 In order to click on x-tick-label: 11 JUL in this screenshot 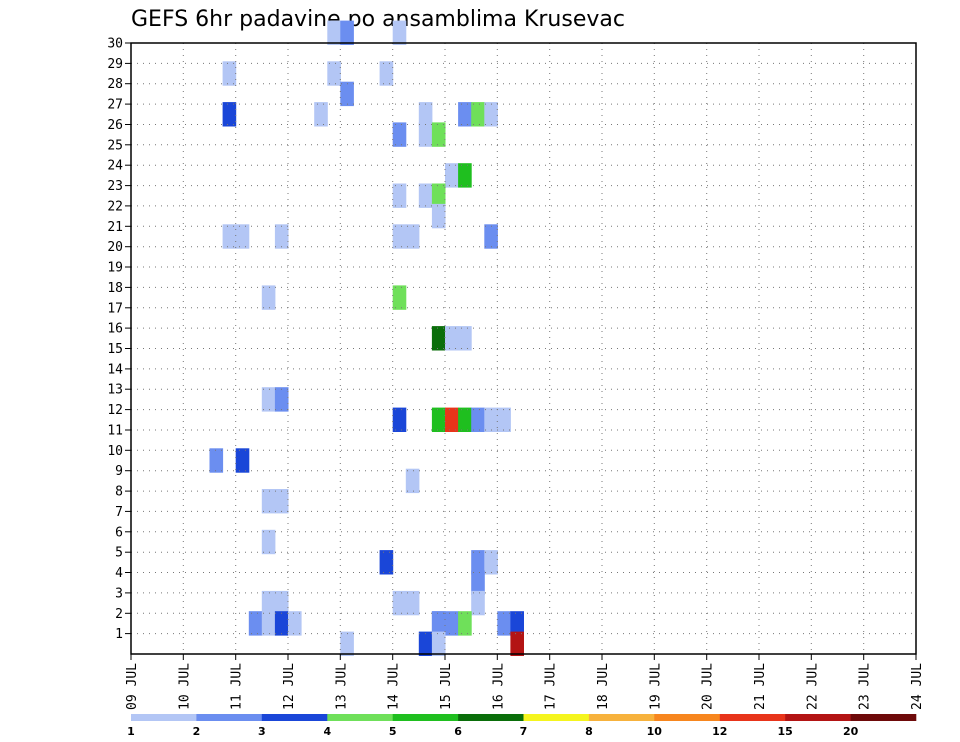, I will do `click(237, 686)`.